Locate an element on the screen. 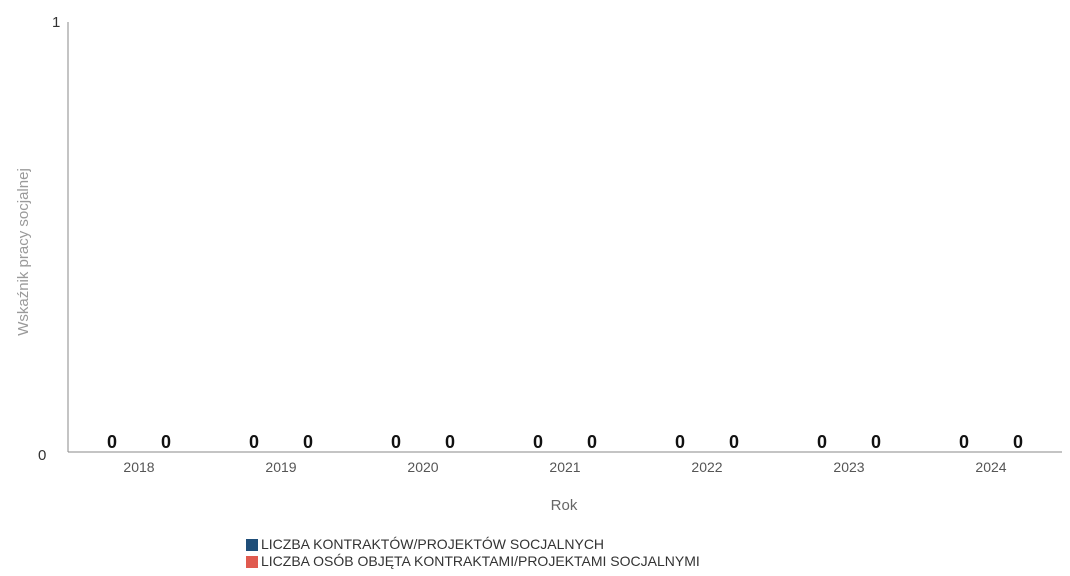  y-tick-label-top: 1 is located at coordinates (56, 22).